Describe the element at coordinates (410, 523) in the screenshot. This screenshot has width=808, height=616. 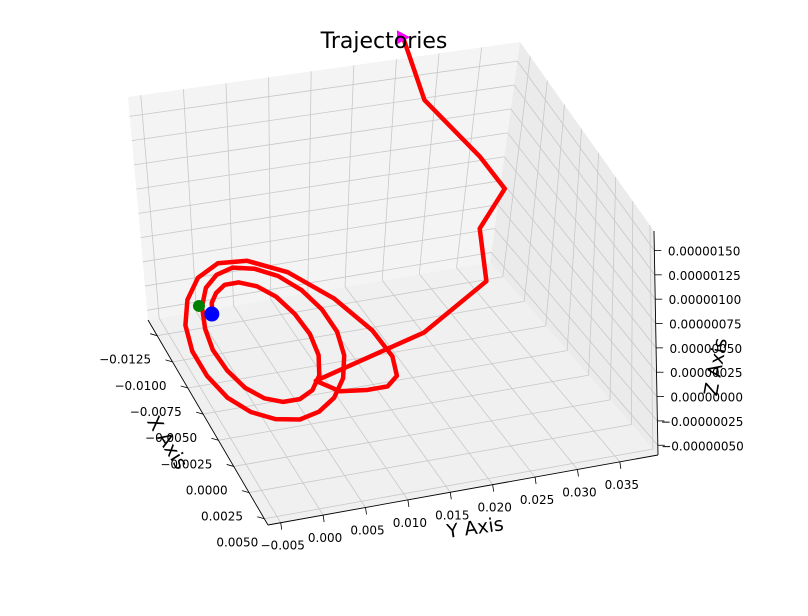
I see `y-tick-label: 0.010` at that location.